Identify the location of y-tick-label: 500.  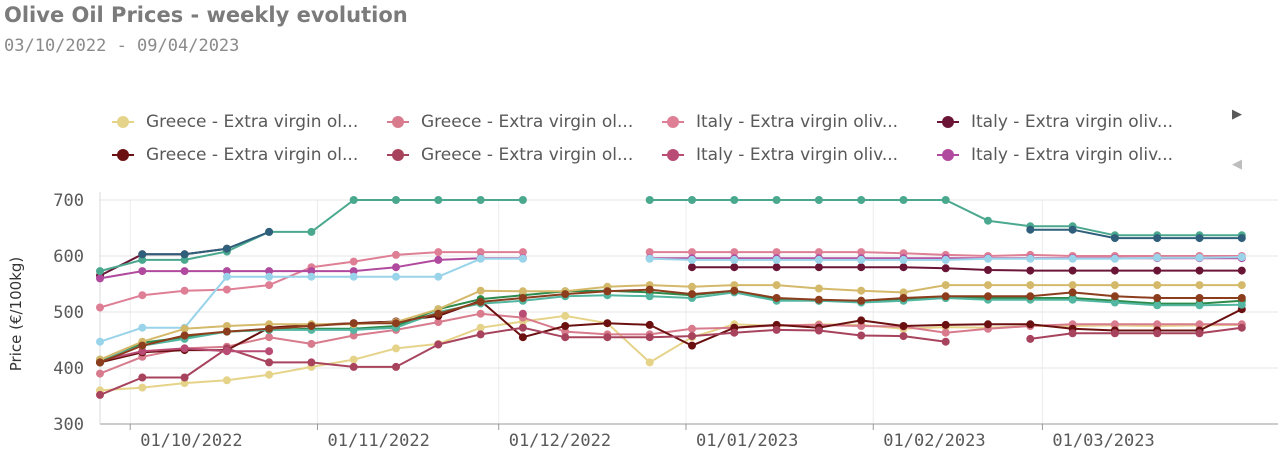
(68, 313).